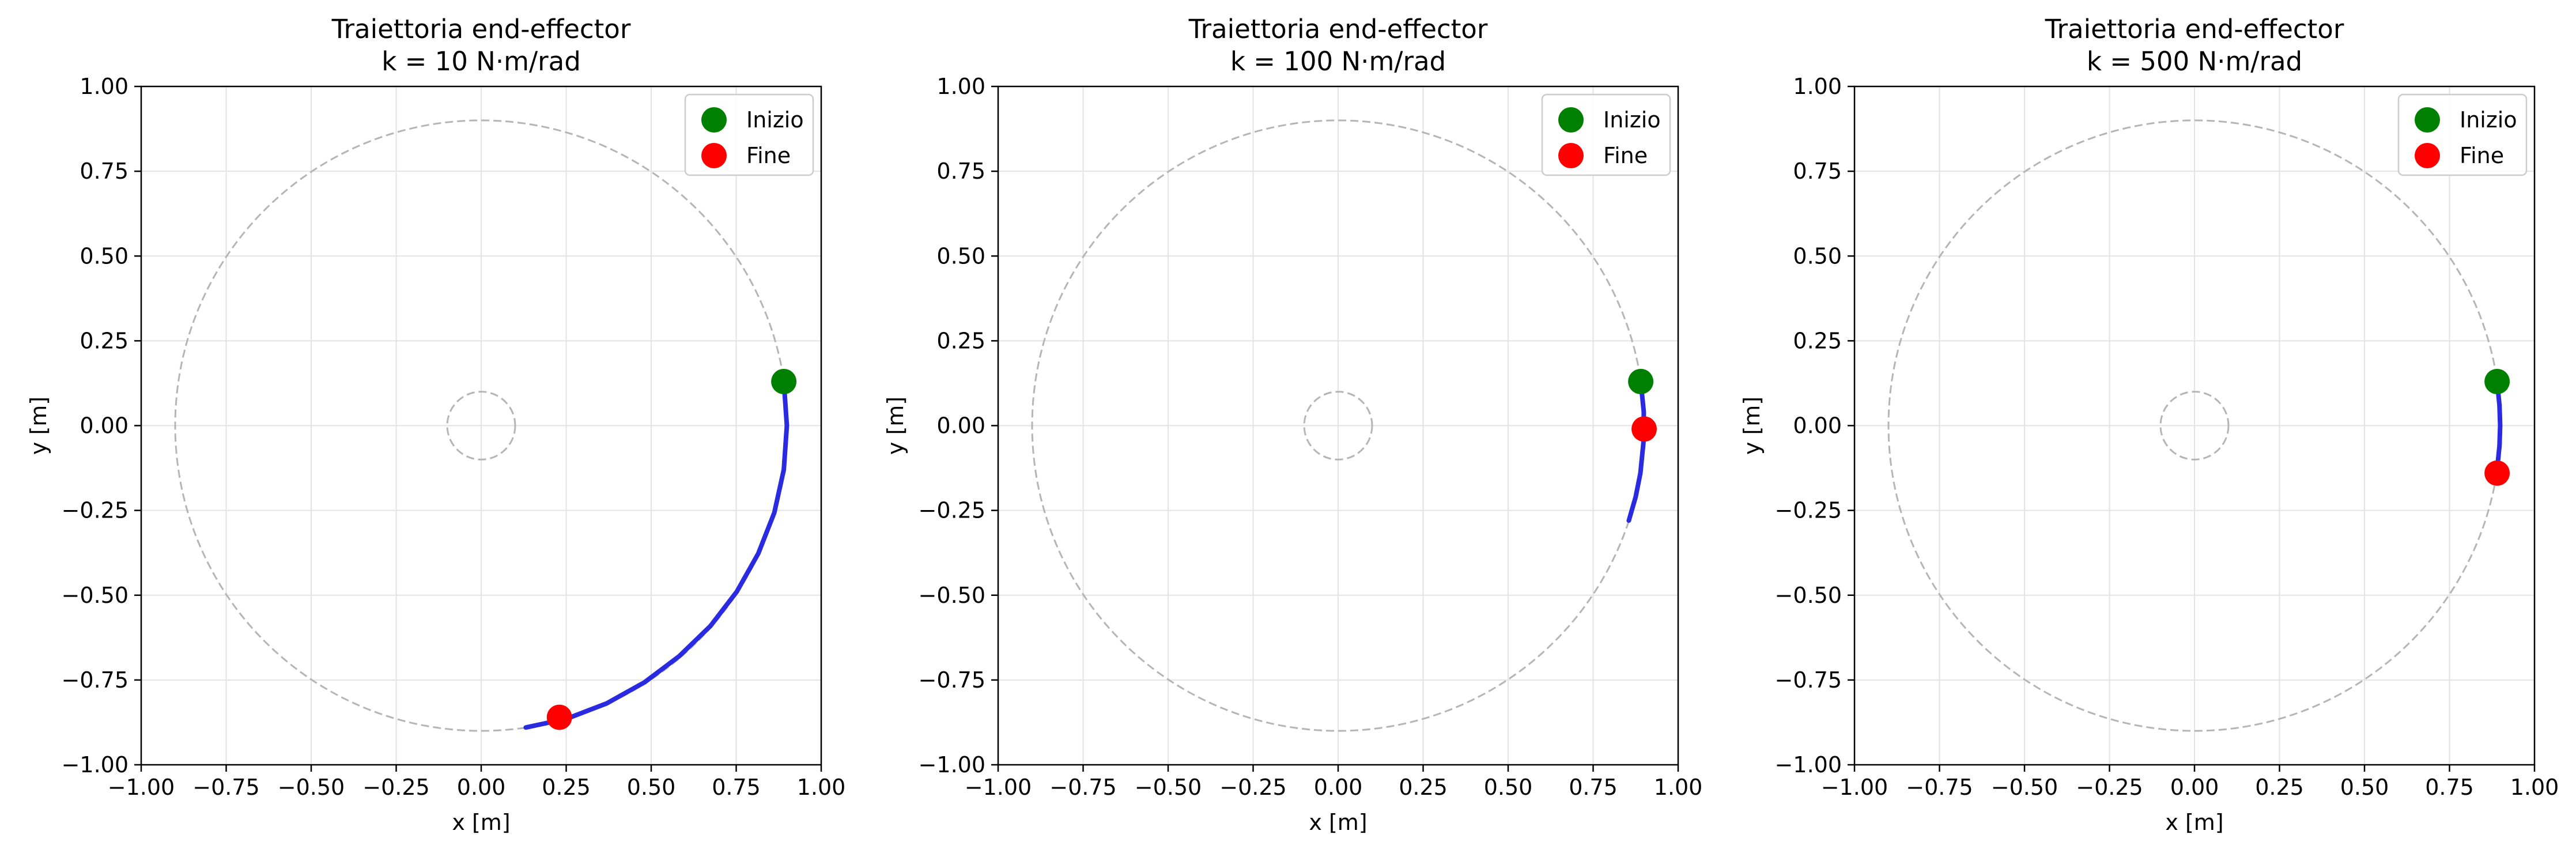 Image resolution: width=2576 pixels, height=857 pixels. I want to click on chart-title-line-2: k = 100 N·m/rad, so click(1338, 61).